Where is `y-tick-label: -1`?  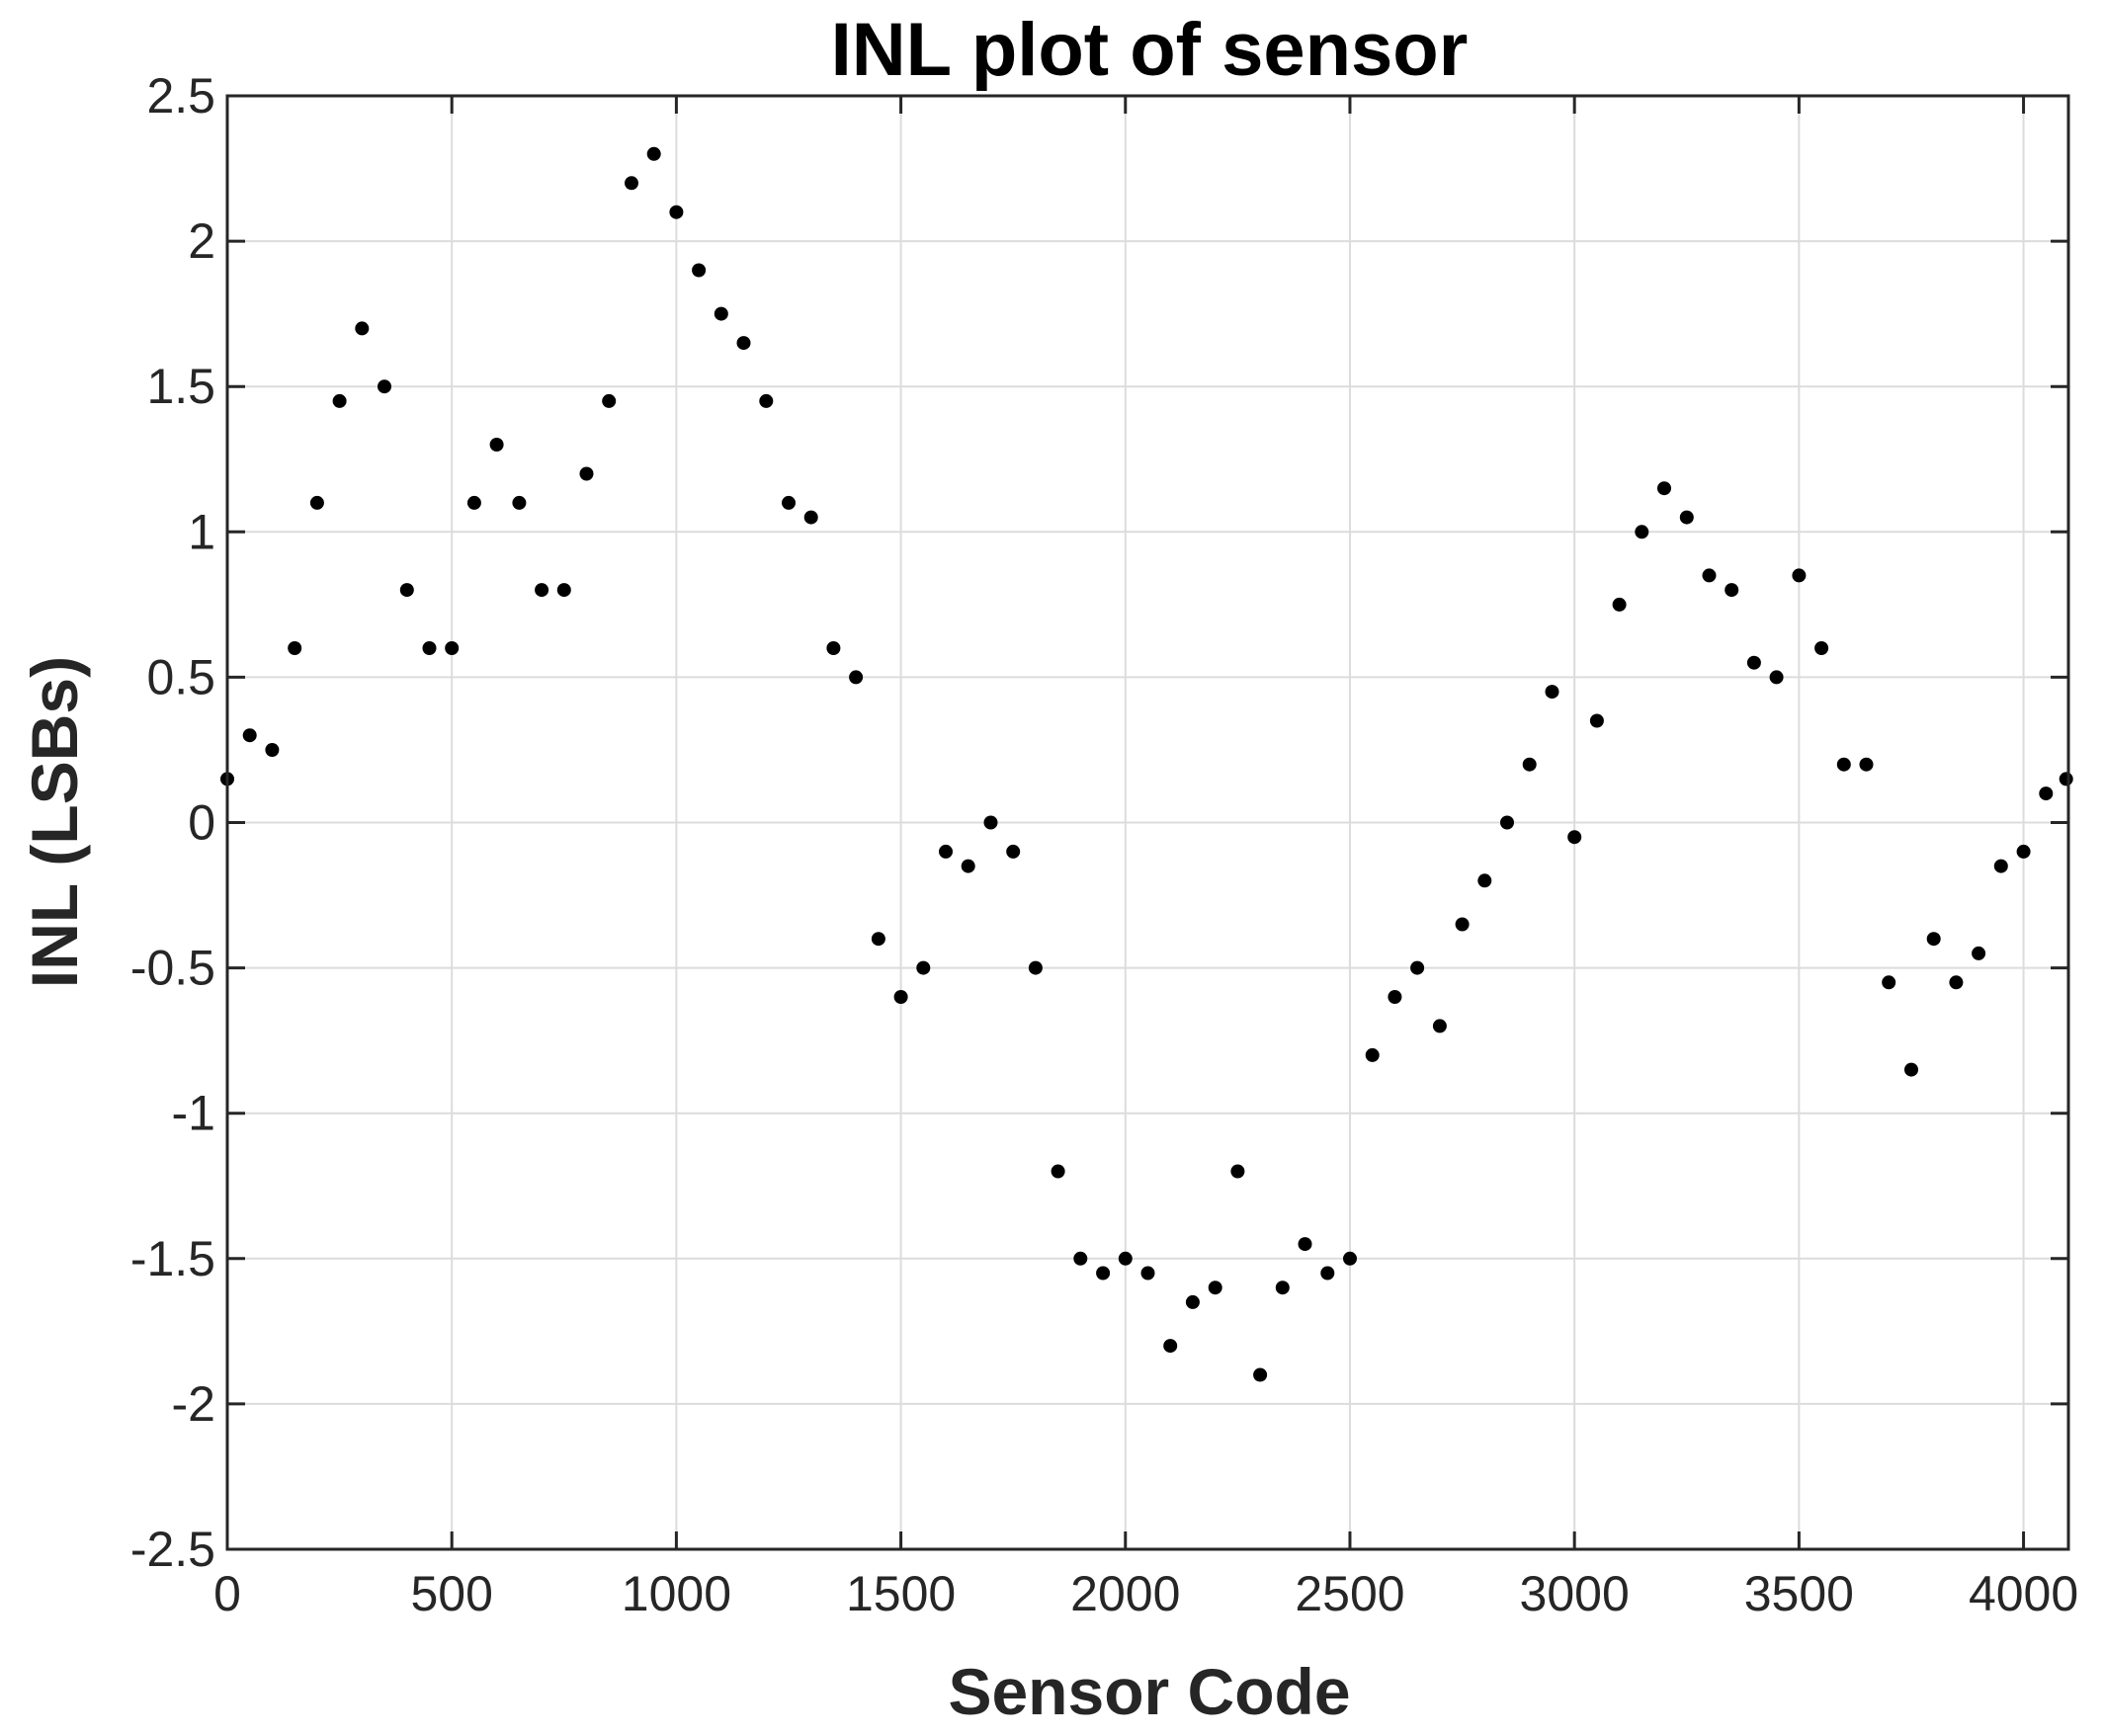
y-tick-label: -1 is located at coordinates (193, 1114).